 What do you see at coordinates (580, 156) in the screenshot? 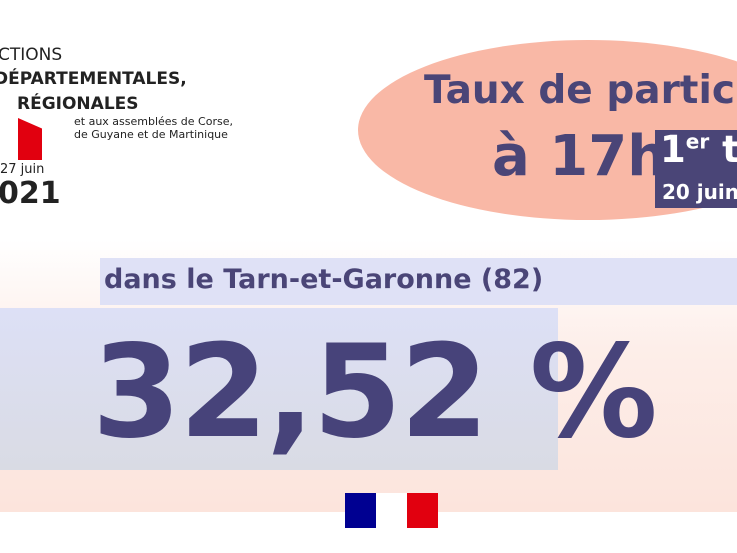
I see `badge-time: à 17h` at bounding box center [580, 156].